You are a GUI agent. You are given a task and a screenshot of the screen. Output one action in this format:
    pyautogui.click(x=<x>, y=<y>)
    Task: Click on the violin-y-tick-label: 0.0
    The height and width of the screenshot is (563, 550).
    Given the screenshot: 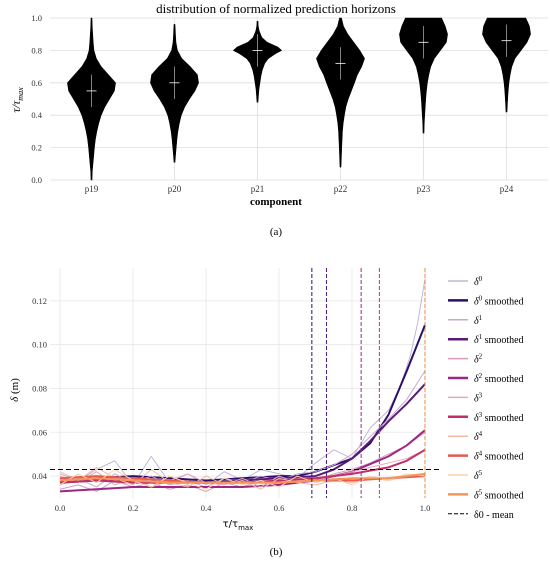 What is the action you would take?
    pyautogui.click(x=36, y=180)
    